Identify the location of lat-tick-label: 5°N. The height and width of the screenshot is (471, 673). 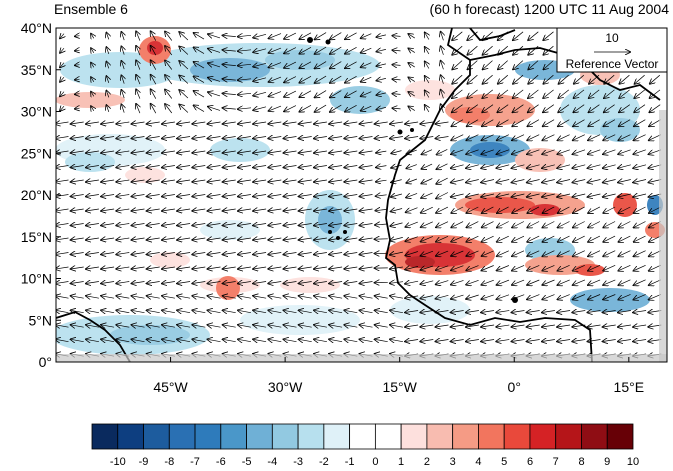
(41, 320).